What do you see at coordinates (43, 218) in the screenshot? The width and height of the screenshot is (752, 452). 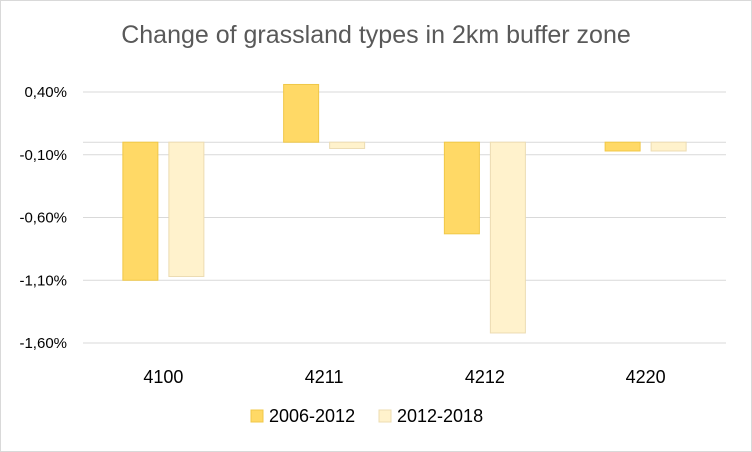 I see `y-tick-label: -0,60%` at bounding box center [43, 218].